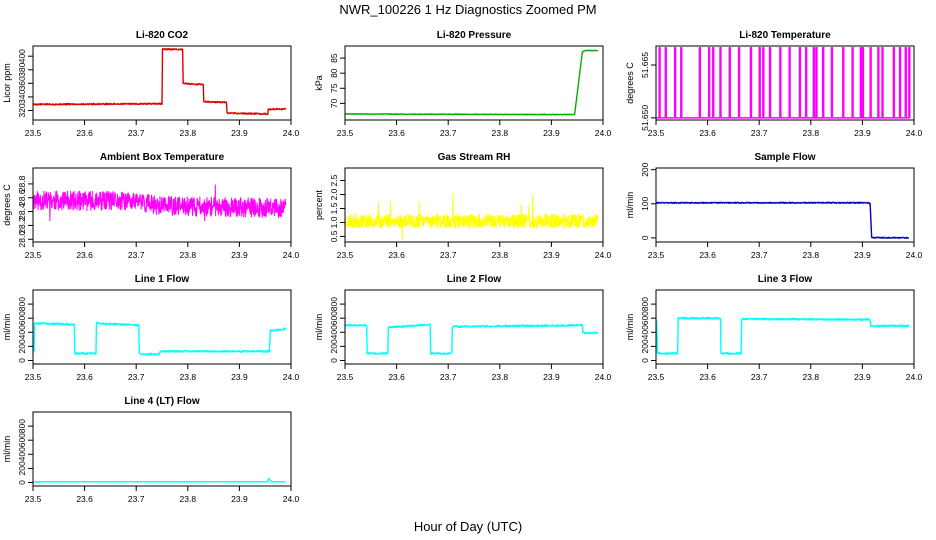  What do you see at coordinates (7, 83) in the screenshot?
I see `y-axis-label: Licor ppm` at bounding box center [7, 83].